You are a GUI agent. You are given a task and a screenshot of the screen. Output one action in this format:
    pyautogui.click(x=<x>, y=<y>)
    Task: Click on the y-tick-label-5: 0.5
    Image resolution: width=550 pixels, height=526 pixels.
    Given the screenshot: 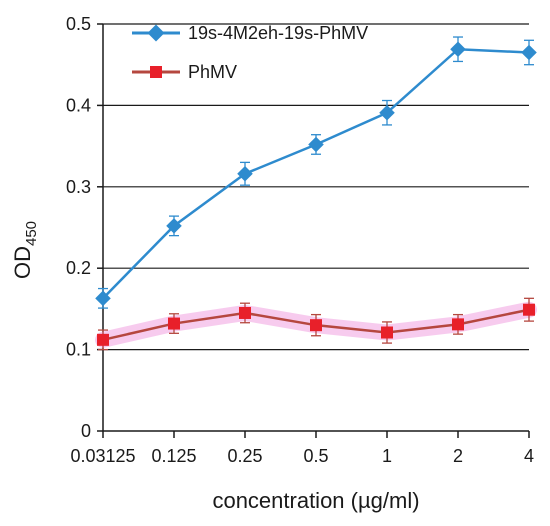 What is the action you would take?
    pyautogui.click(x=78, y=24)
    